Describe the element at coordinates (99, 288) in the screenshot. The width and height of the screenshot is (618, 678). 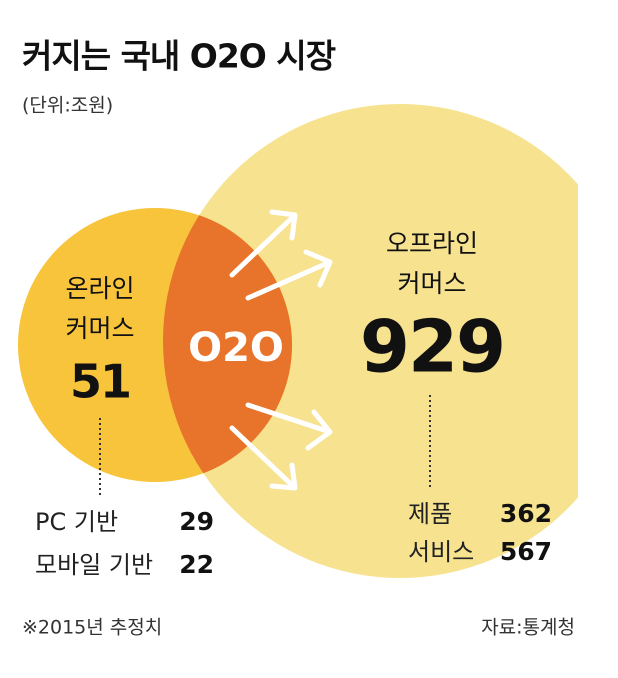
I see `online-label: 온라인` at that location.